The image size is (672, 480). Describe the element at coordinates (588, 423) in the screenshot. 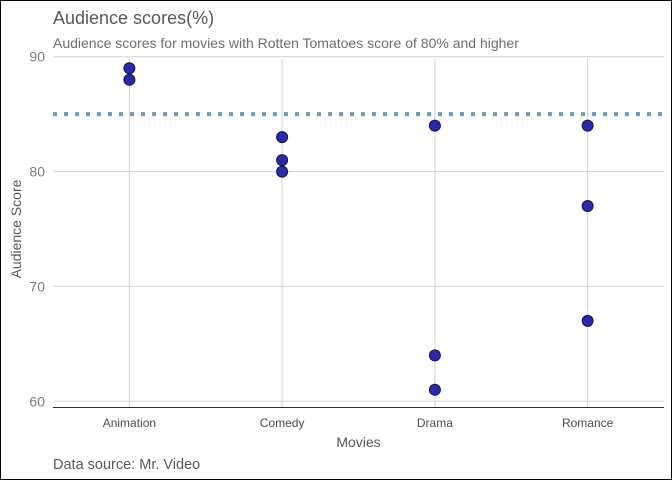

I see `x-tick-label-romance: Romance` at that location.